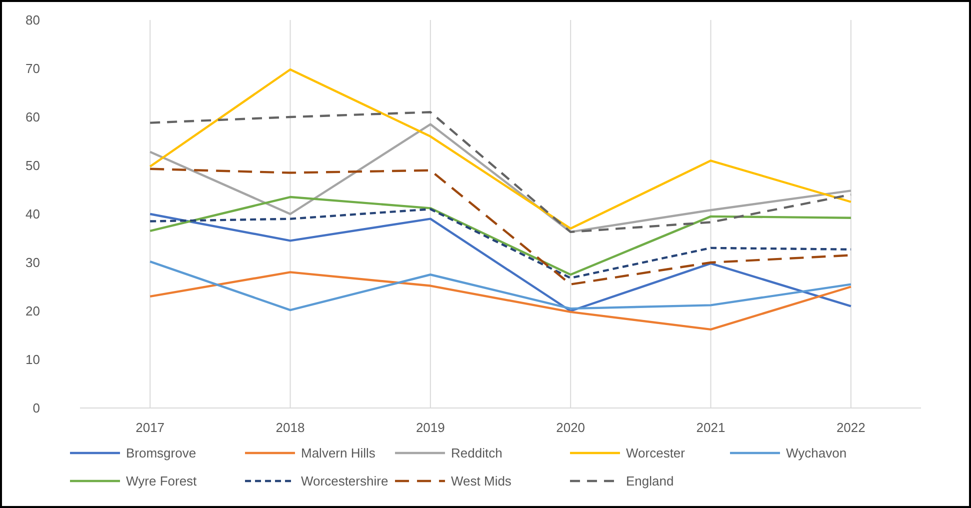 This screenshot has width=971, height=508. Describe the element at coordinates (161, 453) in the screenshot. I see `legend-label: Bromsgrove` at that location.